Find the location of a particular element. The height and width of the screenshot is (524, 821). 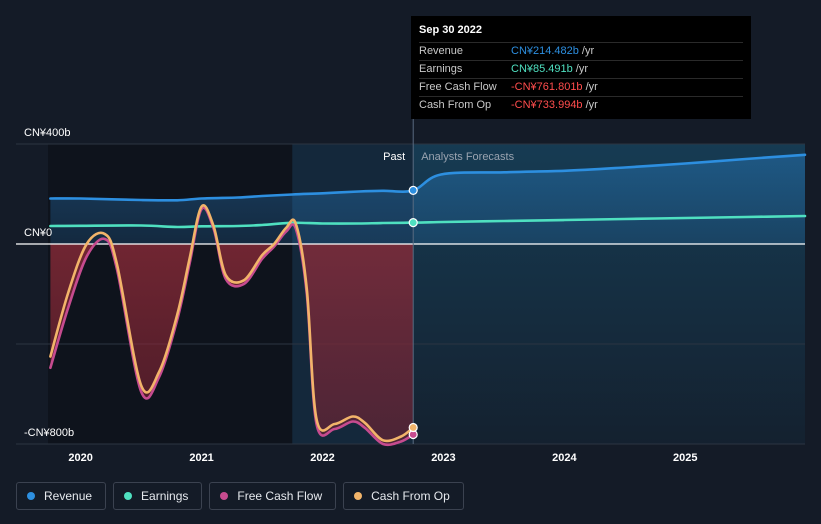

legend-item-free-cash-flow: Free Cash Flow is located at coordinates (273, 496).